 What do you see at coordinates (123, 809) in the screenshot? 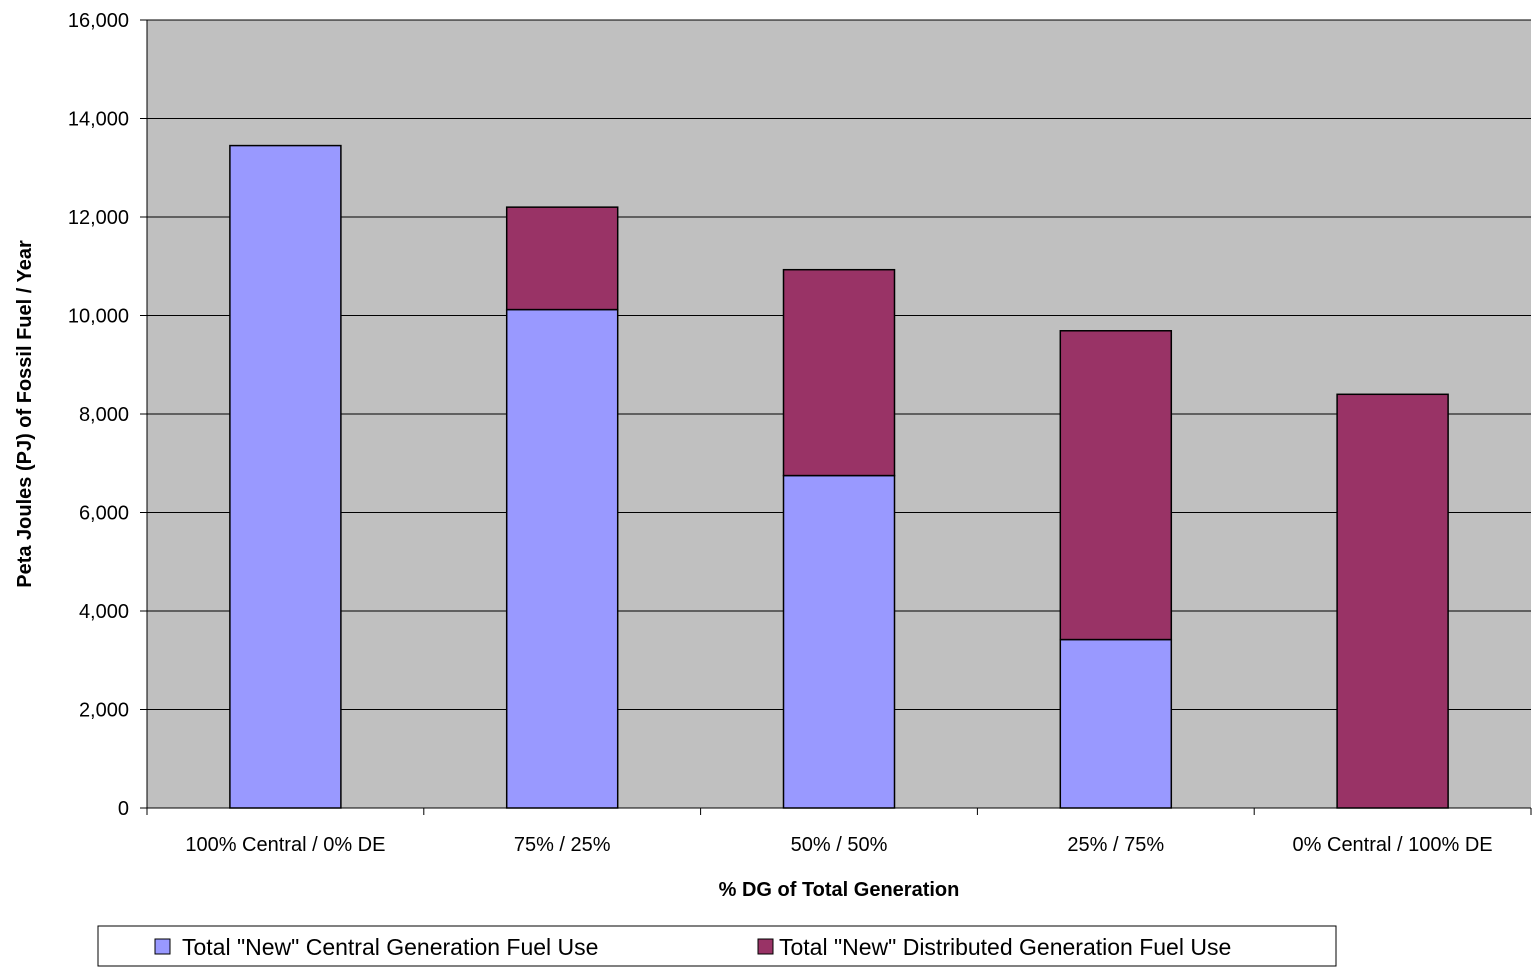
I see `y-tick-label: 0` at bounding box center [123, 809].